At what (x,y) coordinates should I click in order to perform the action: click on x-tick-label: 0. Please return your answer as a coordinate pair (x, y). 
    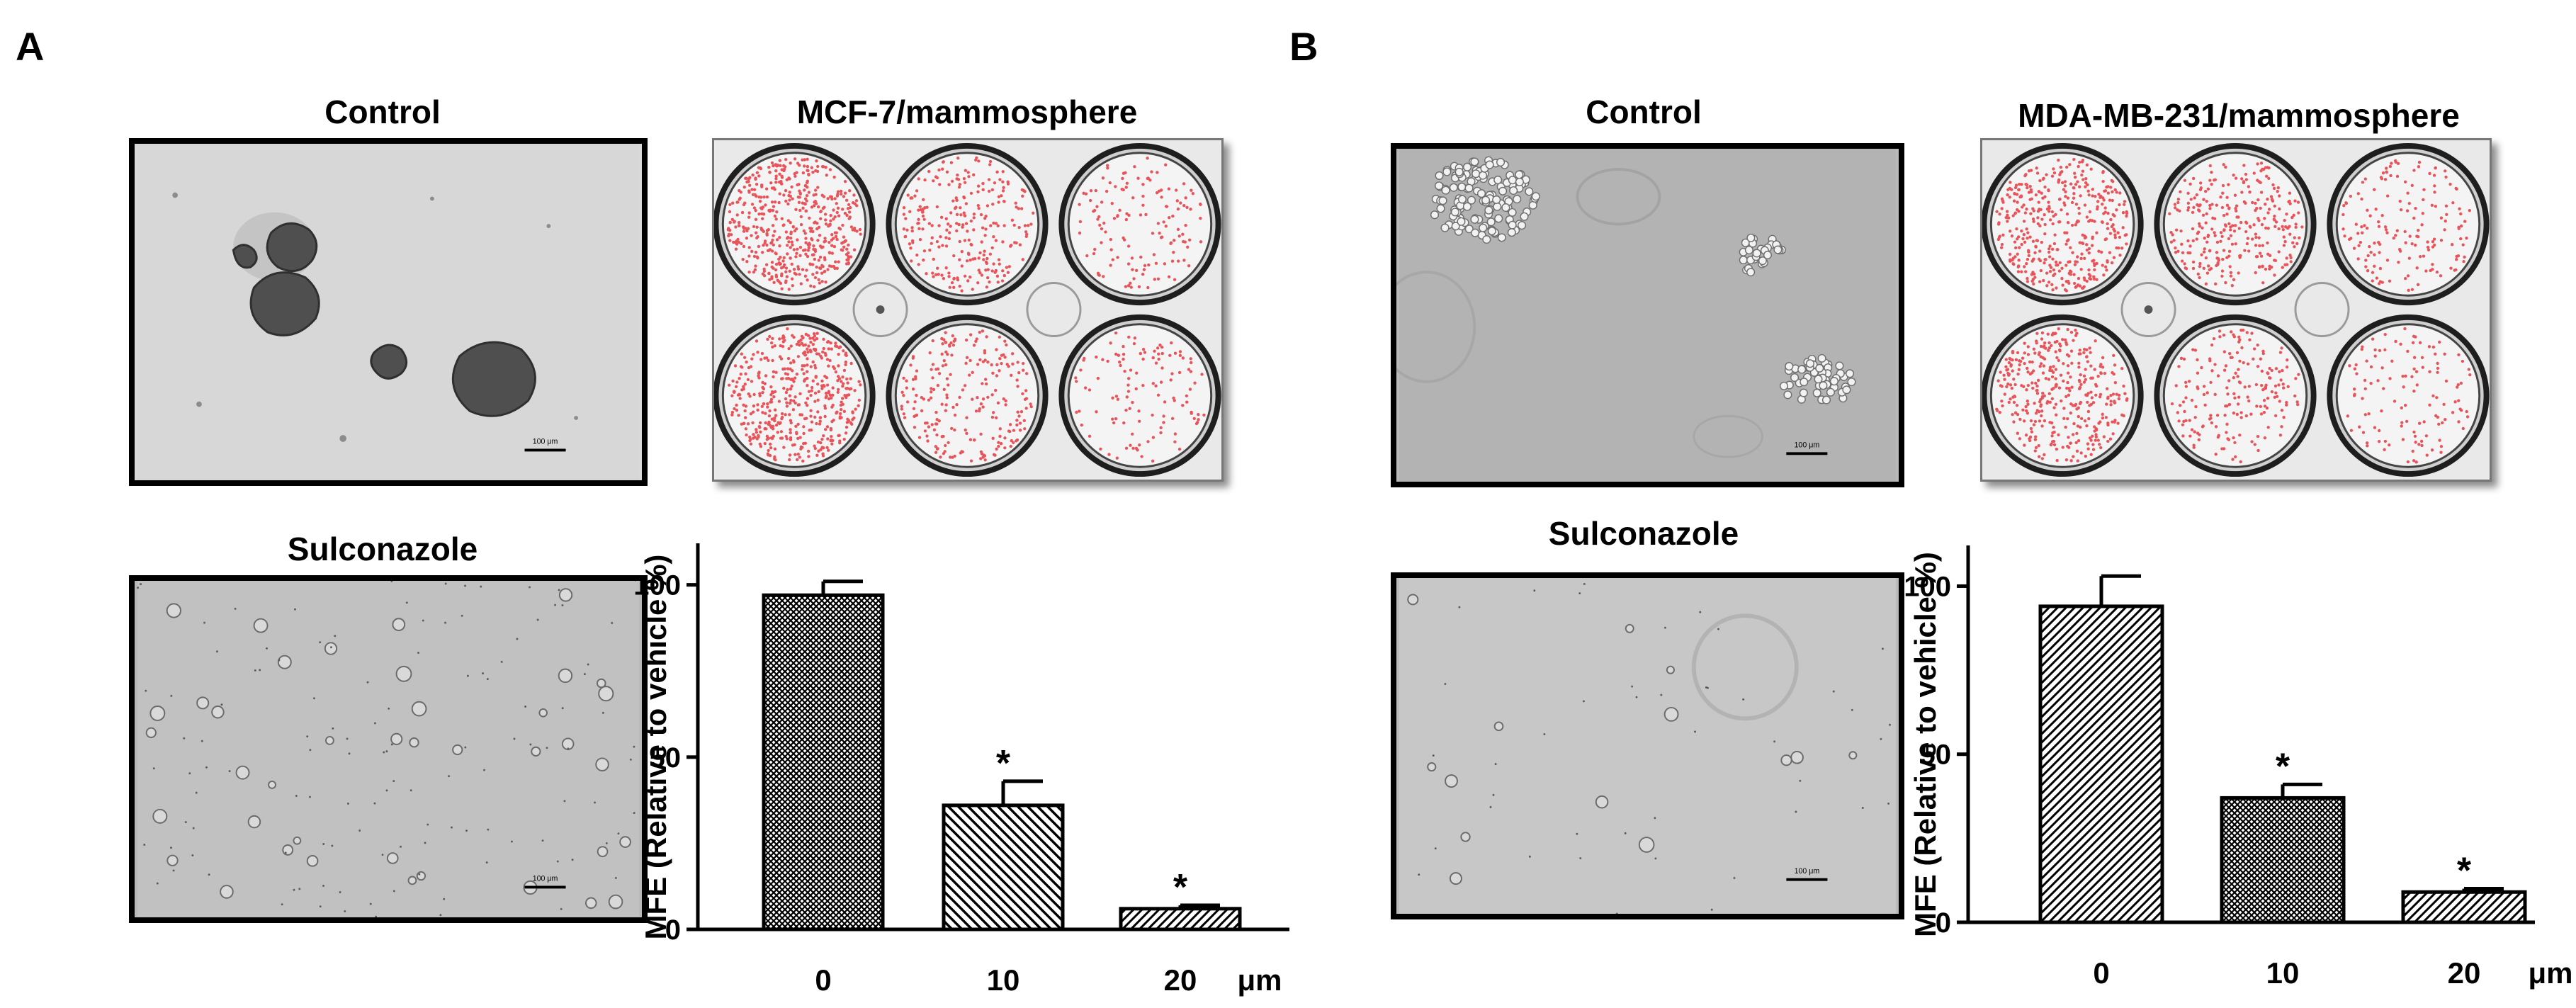
    Looking at the image, I should click on (823, 980).